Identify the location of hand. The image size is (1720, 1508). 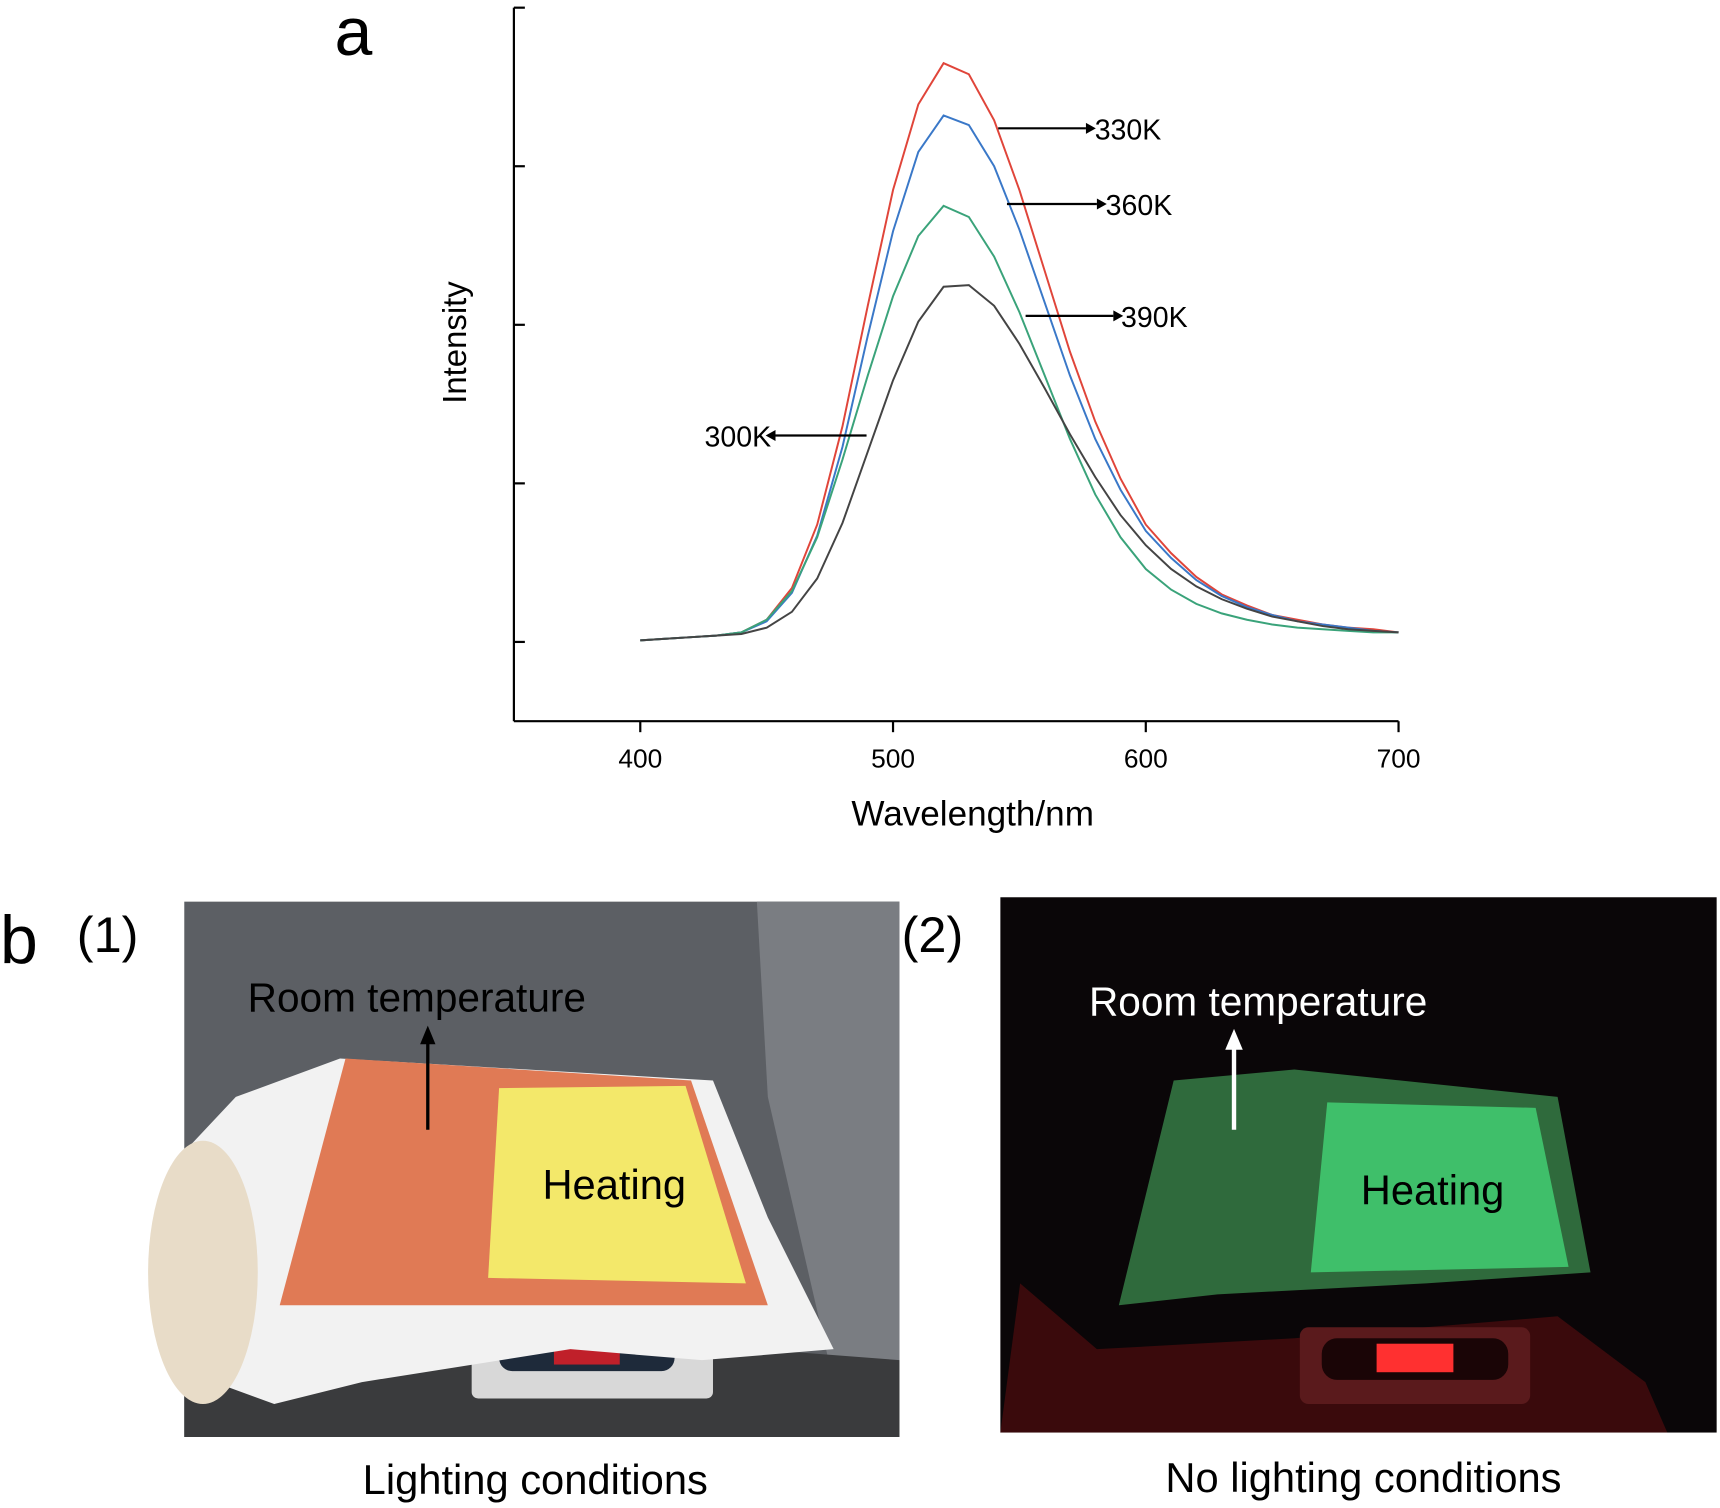
(203, 1272).